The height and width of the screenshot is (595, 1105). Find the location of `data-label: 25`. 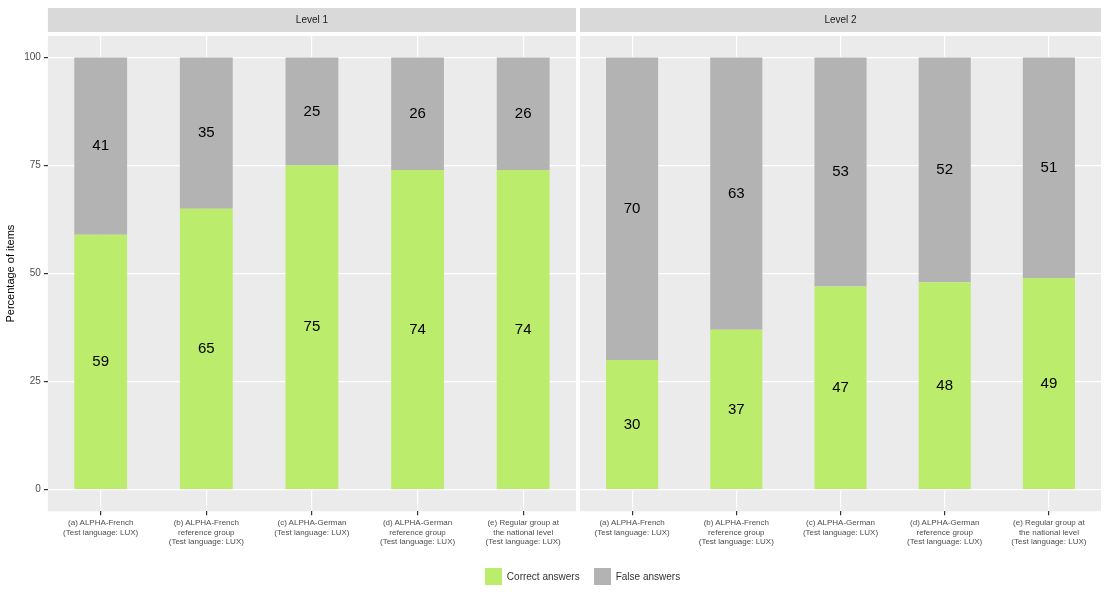

data-label: 25 is located at coordinates (312, 110).